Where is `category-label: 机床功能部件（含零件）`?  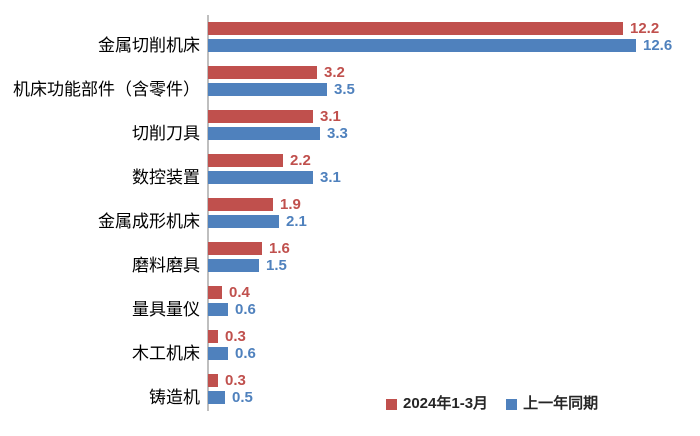
category-label: 机床功能部件（含零件） is located at coordinates (106, 90).